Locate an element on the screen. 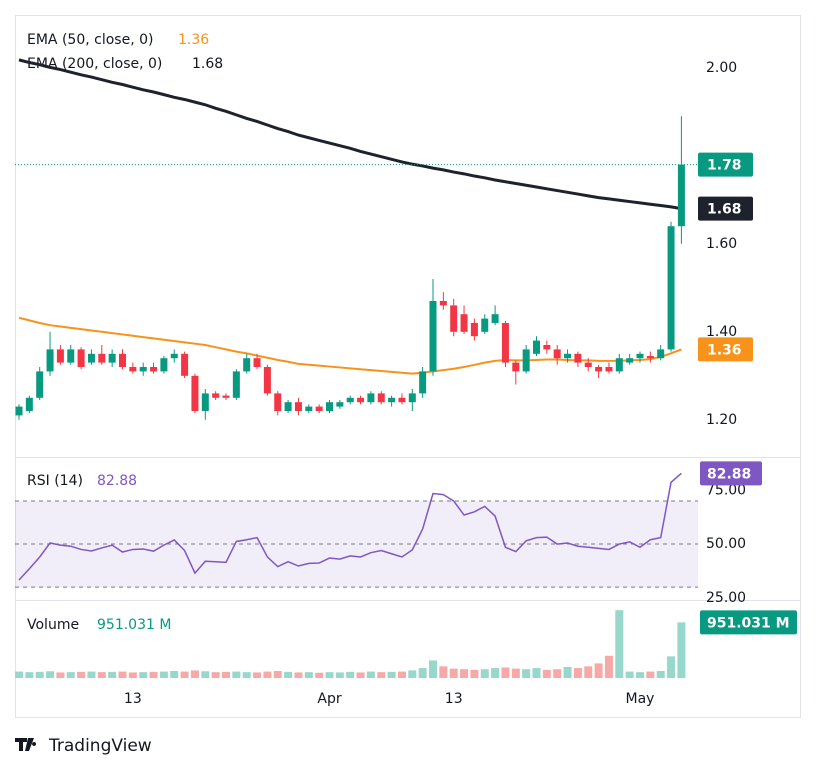 This screenshot has width=816, height=772. price-label-text: 1.78 is located at coordinates (724, 166).